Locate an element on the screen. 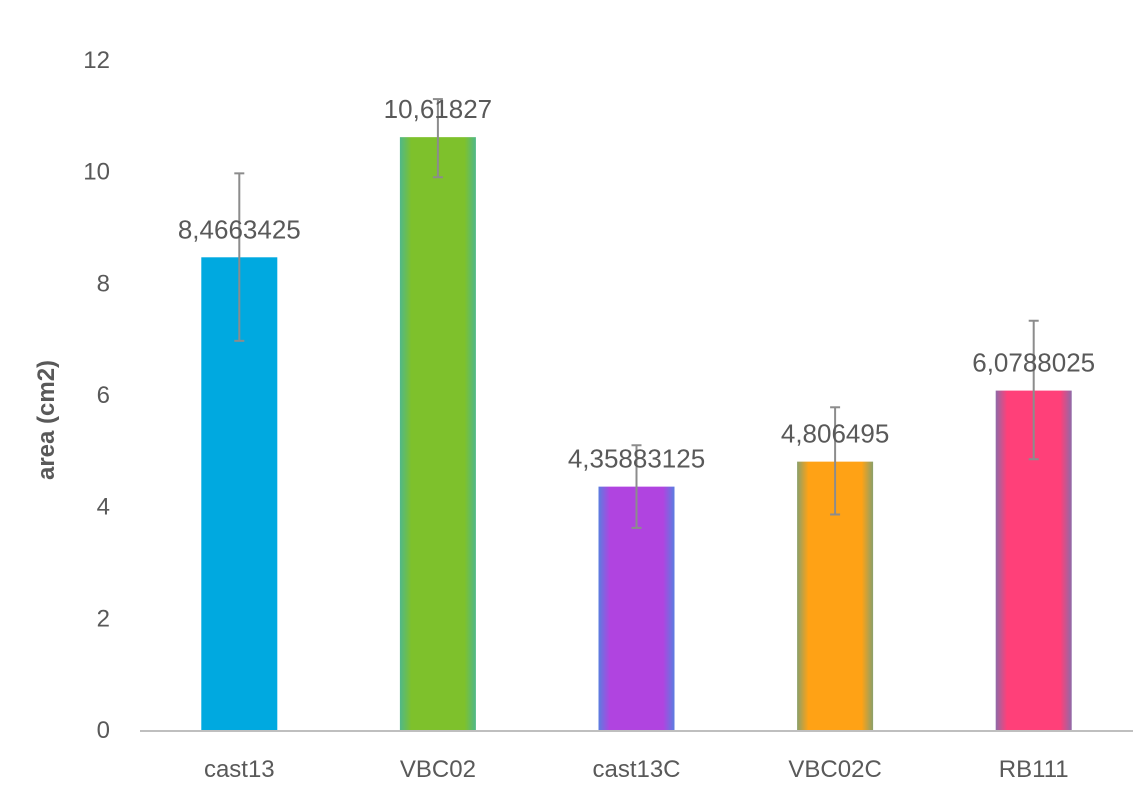 This screenshot has height=806, width=1134. x-tick-label: VBC02C is located at coordinates (834, 769).